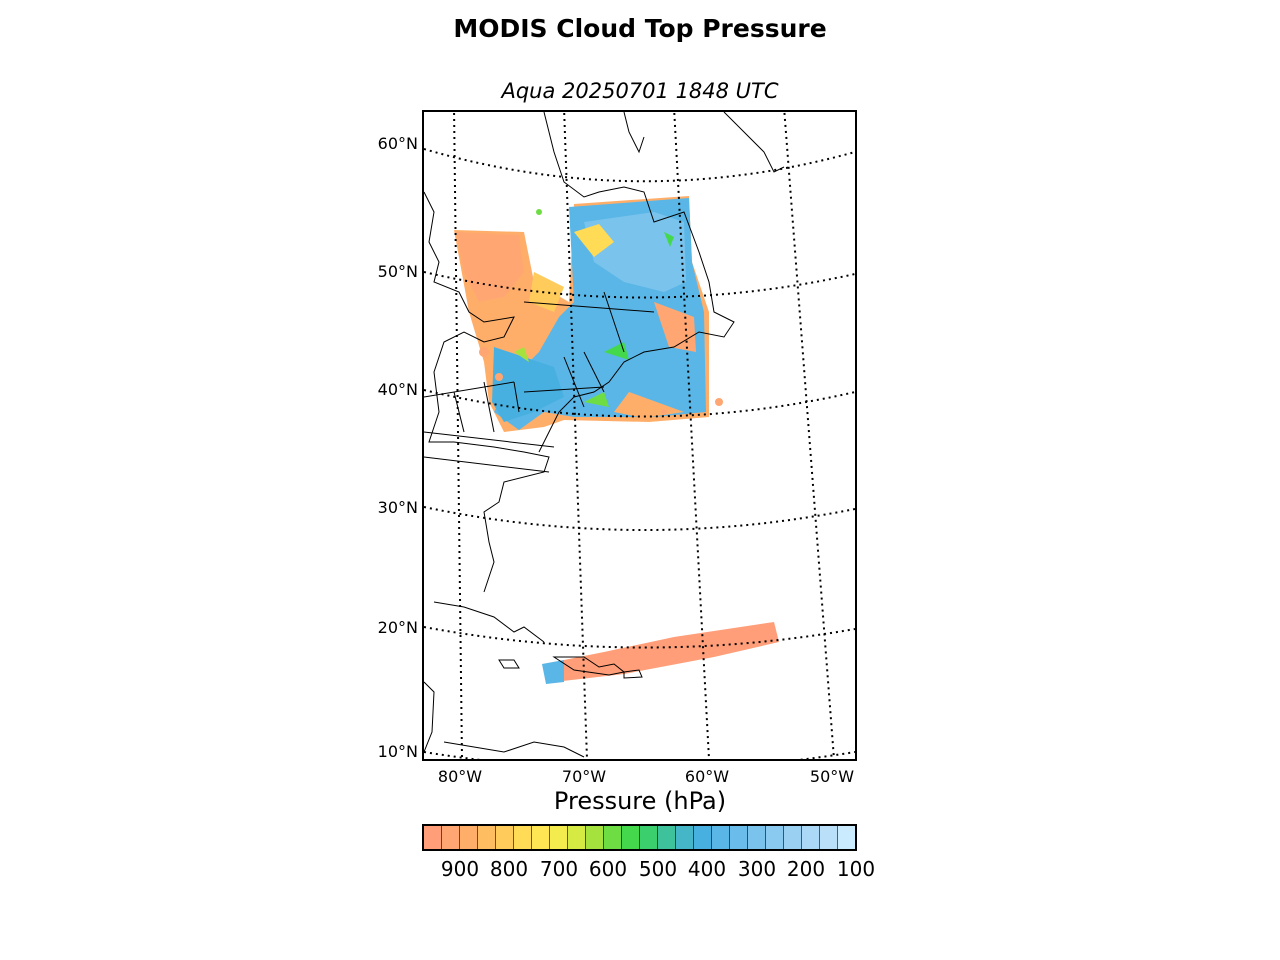 The image size is (1280, 960). I want to click on colorbar-tick: 300, so click(757, 869).